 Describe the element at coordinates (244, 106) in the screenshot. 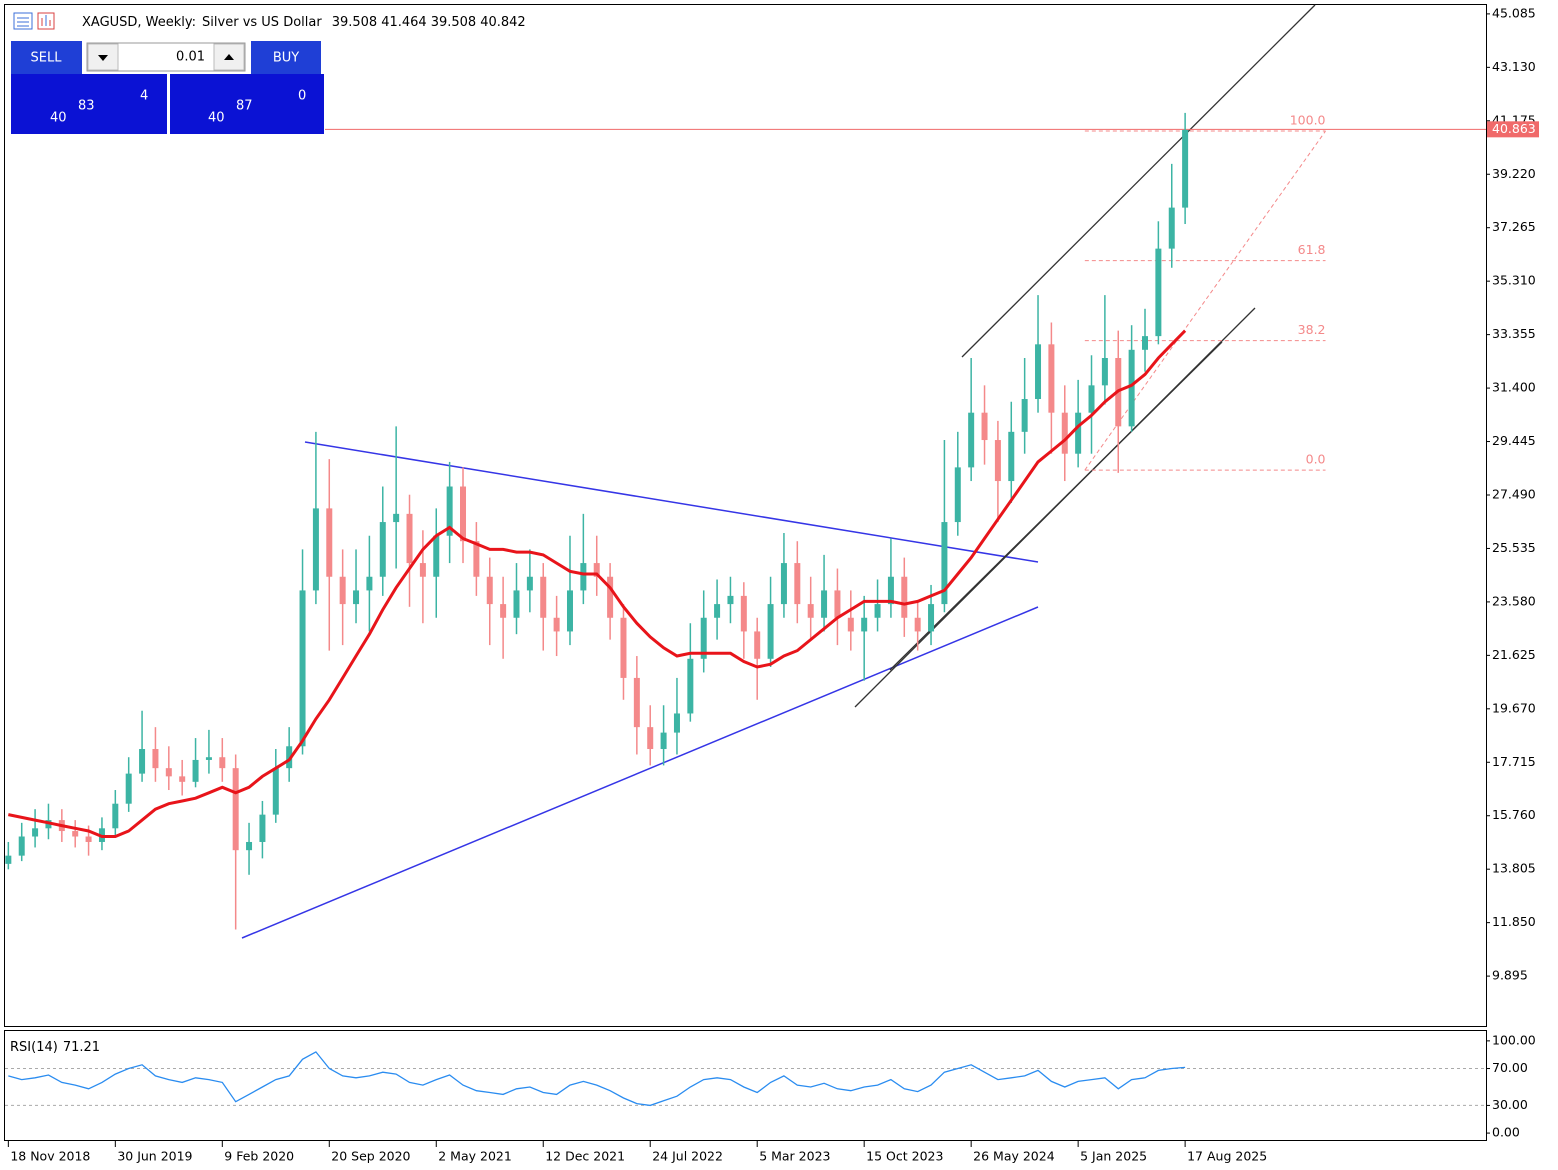

I see `ask-main: 87` at that location.